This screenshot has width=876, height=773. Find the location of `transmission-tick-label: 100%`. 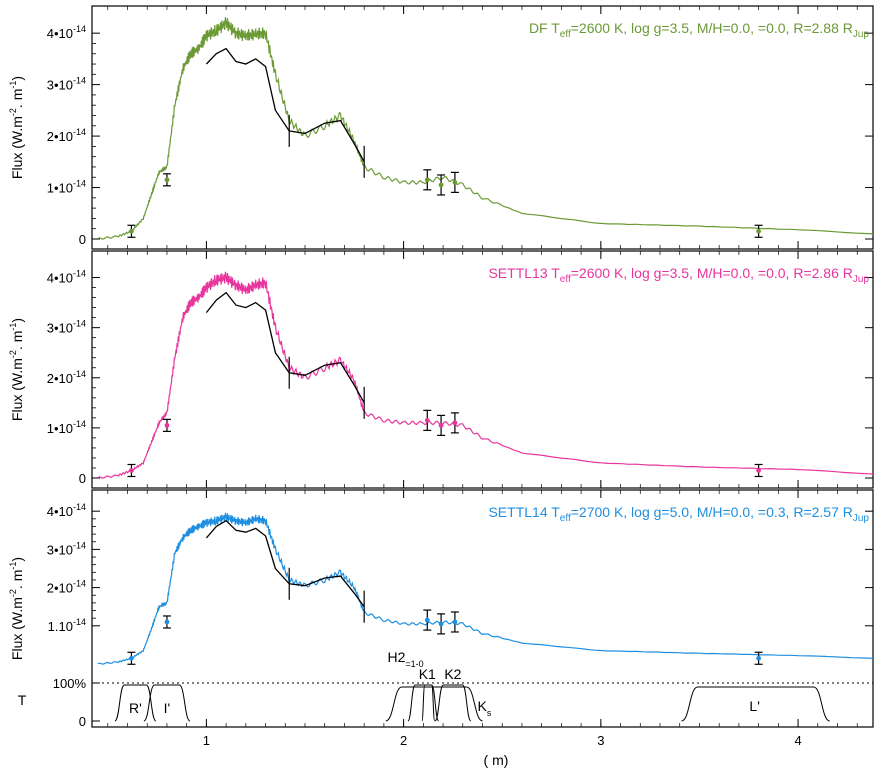

transmission-tick-label: 100% is located at coordinates (70, 683).